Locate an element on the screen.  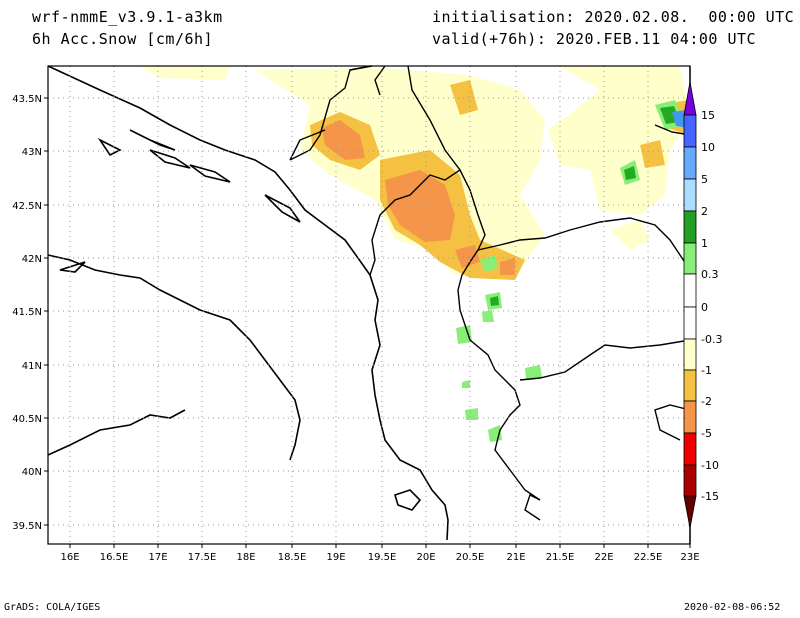
legend-label: -15 is located at coordinates (710, 496).